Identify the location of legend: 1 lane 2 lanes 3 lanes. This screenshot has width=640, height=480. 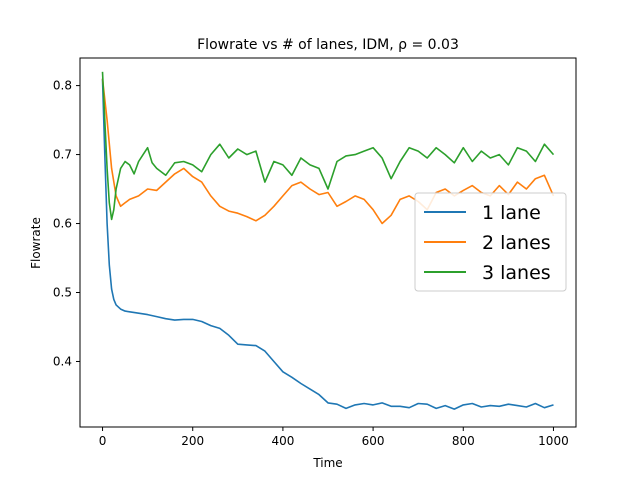
(490, 242).